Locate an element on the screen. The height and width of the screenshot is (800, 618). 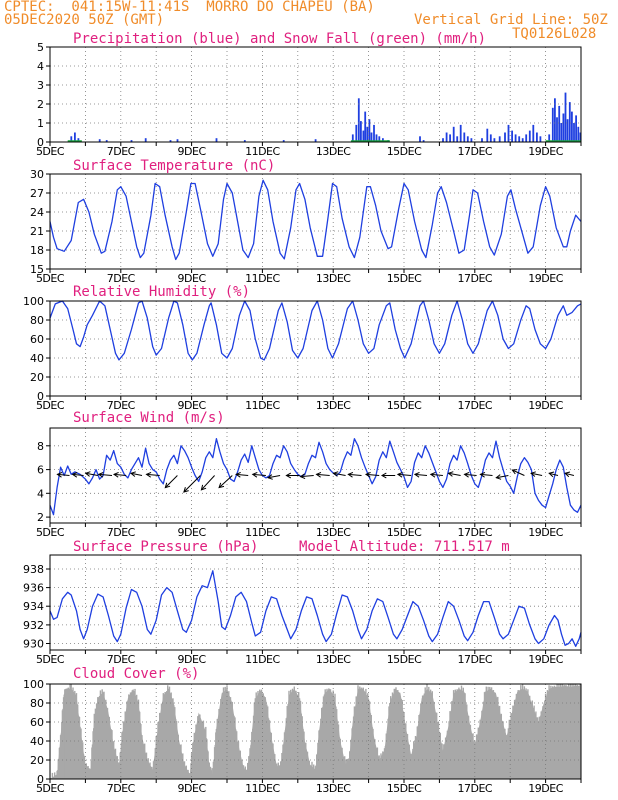
y-tick-label: 21 is located at coordinates (37, 231).